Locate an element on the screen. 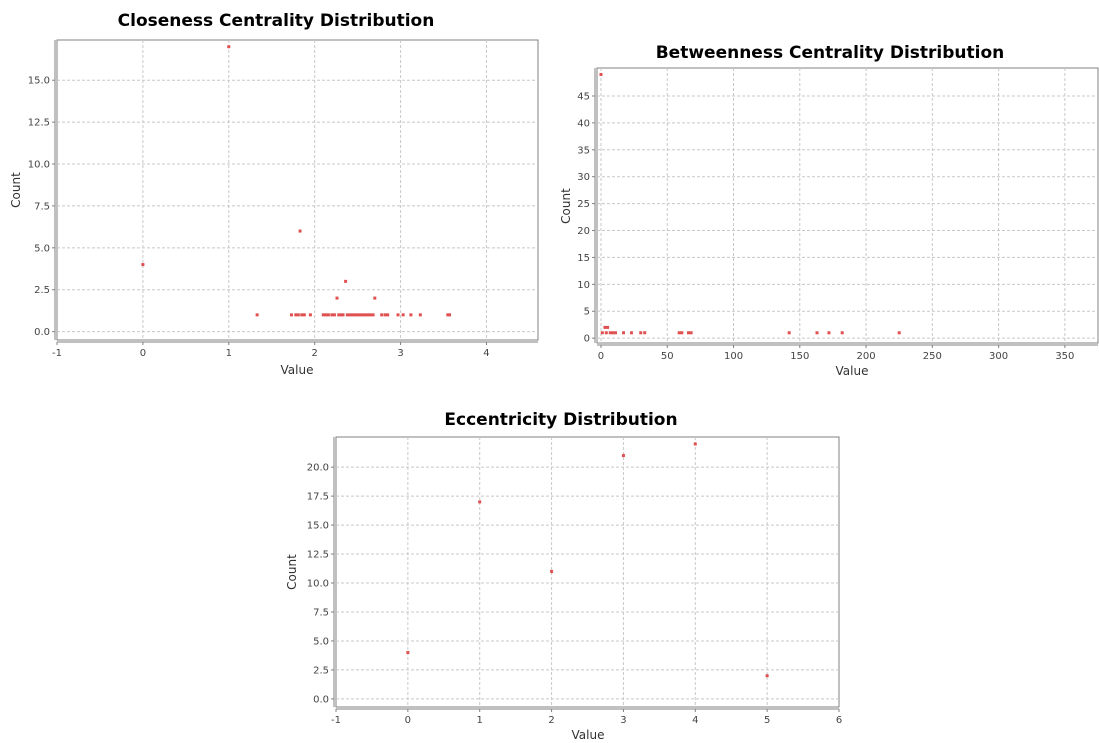 Image resolution: width=1099 pixels, height=743 pixels. eccentricity-y-axis-label: Count is located at coordinates (292, 572).